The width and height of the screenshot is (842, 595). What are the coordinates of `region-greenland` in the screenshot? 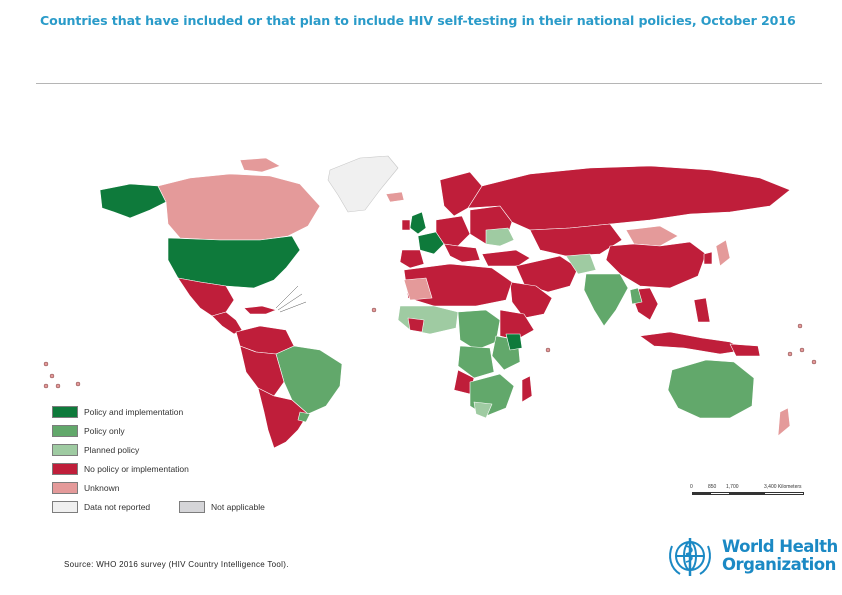 It's located at (363, 184).